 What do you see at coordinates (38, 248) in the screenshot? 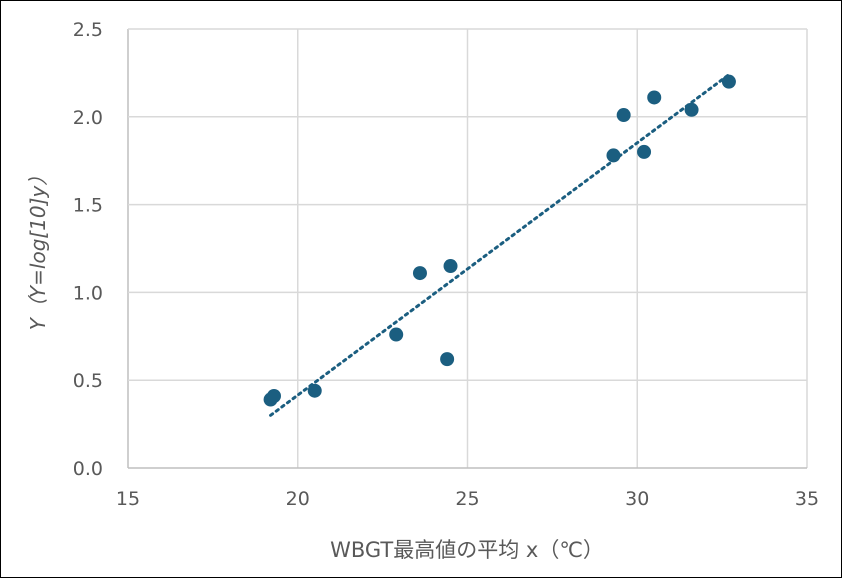
I see `y-axis-title: Y（Y=log[10]y）` at bounding box center [38, 248].